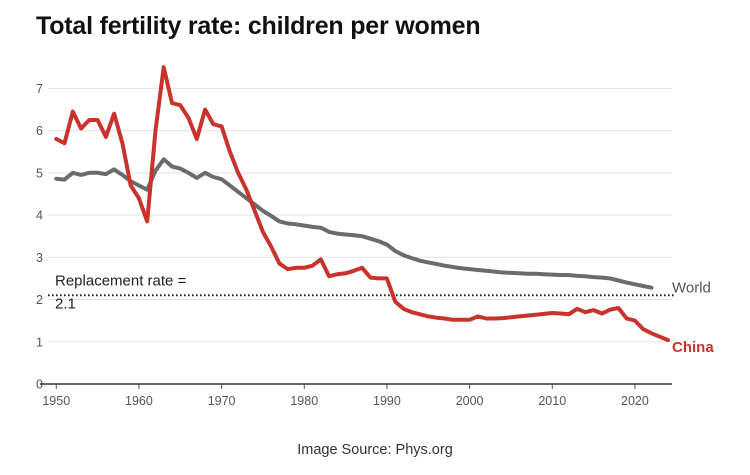 Image resolution: width=750 pixels, height=475 pixels. What do you see at coordinates (39, 216) in the screenshot?
I see `y-tick-label-4: 4` at bounding box center [39, 216].